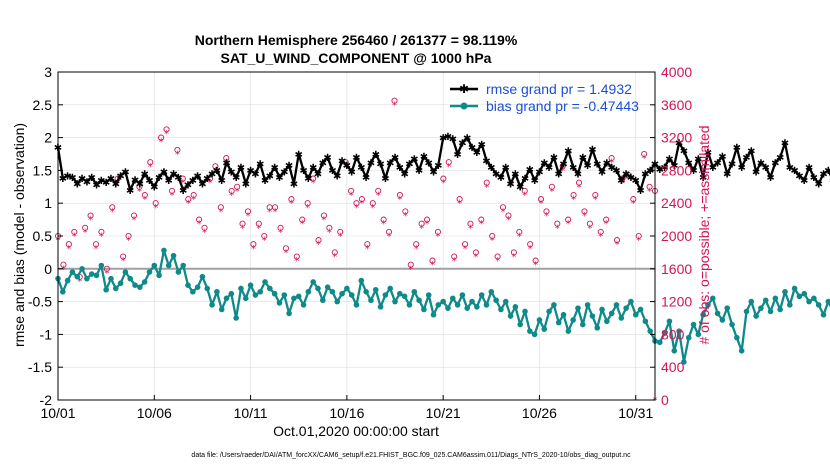  I want to click on y2-tick-label: 2400, so click(676, 203).